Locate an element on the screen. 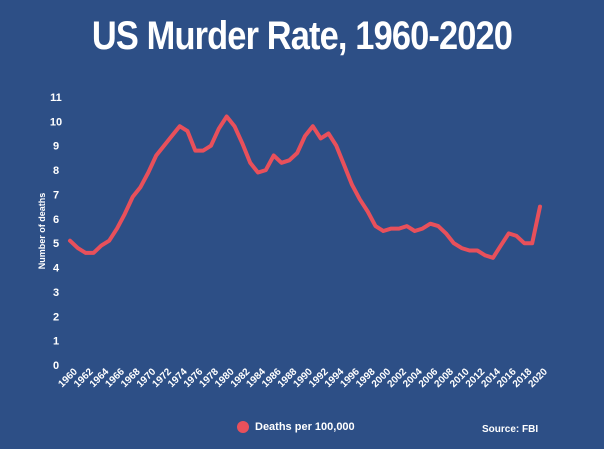  y-tick-label: 7 is located at coordinates (56, 195).